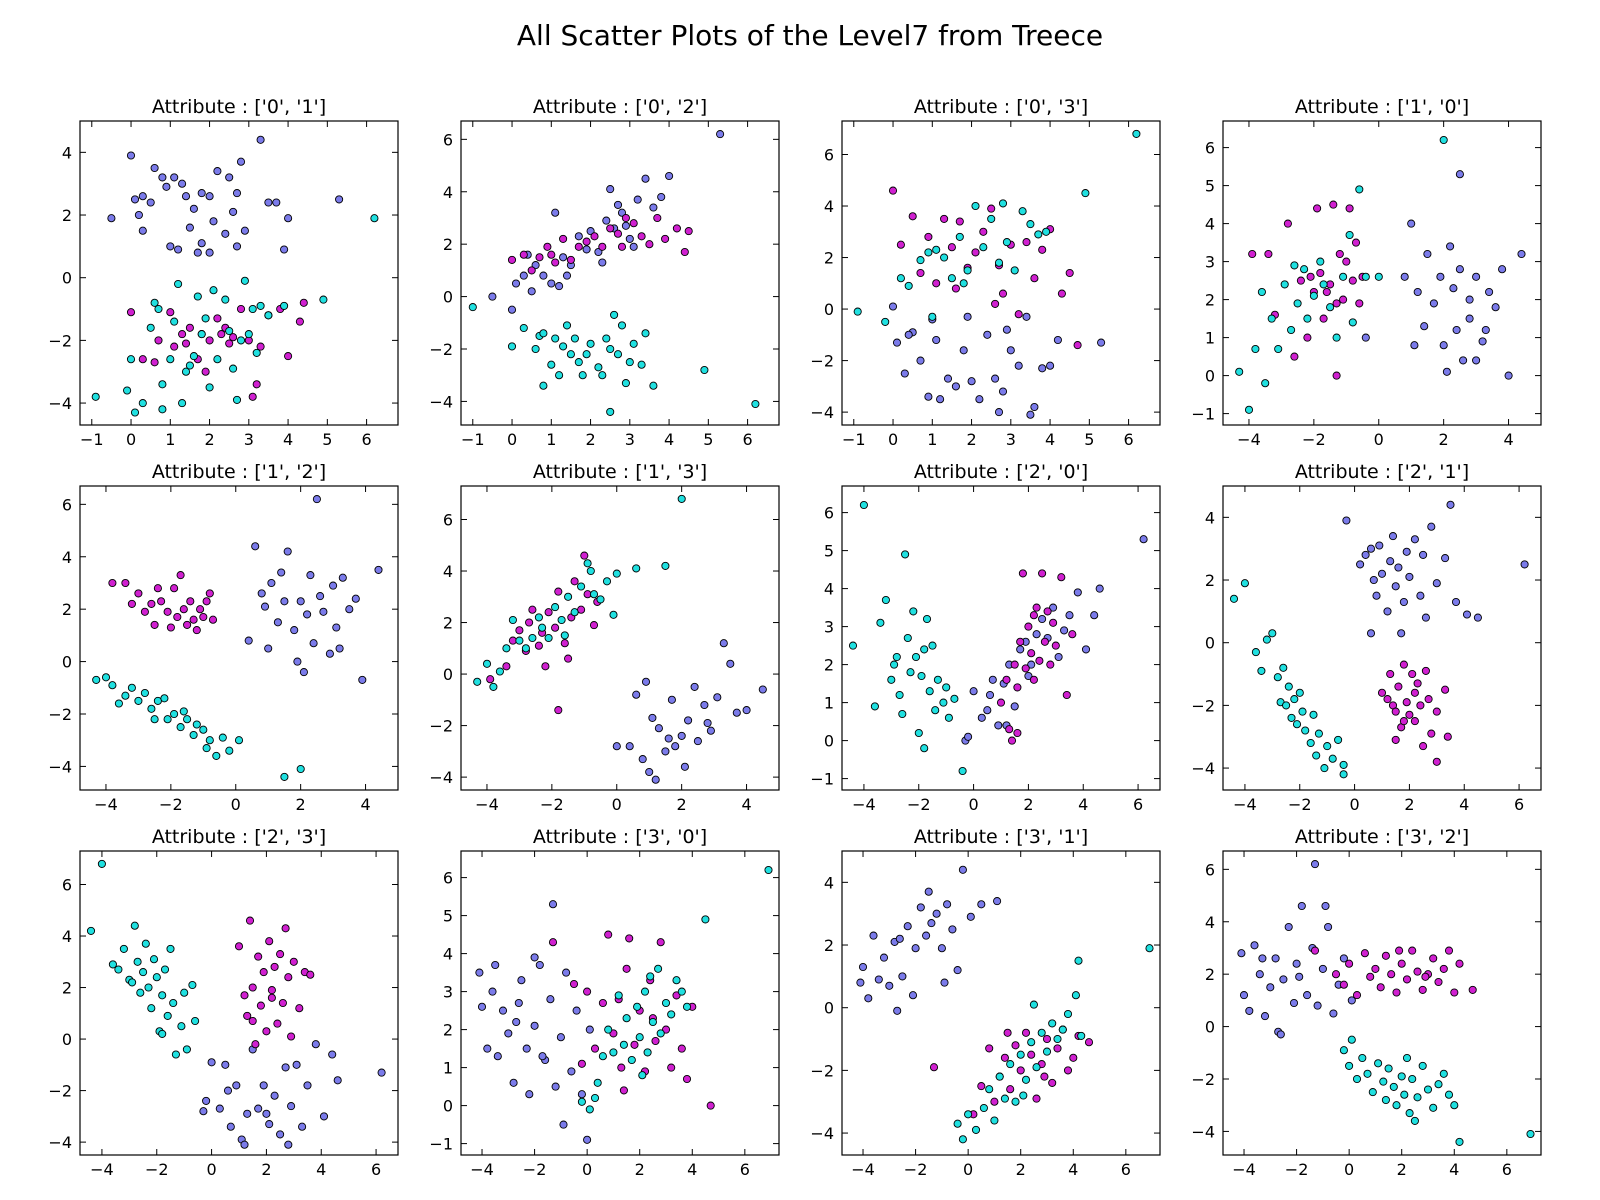 This screenshot has height=1200, width=1600. I want to click on panel-title: Attribute : ['0', '1'], so click(239, 107).